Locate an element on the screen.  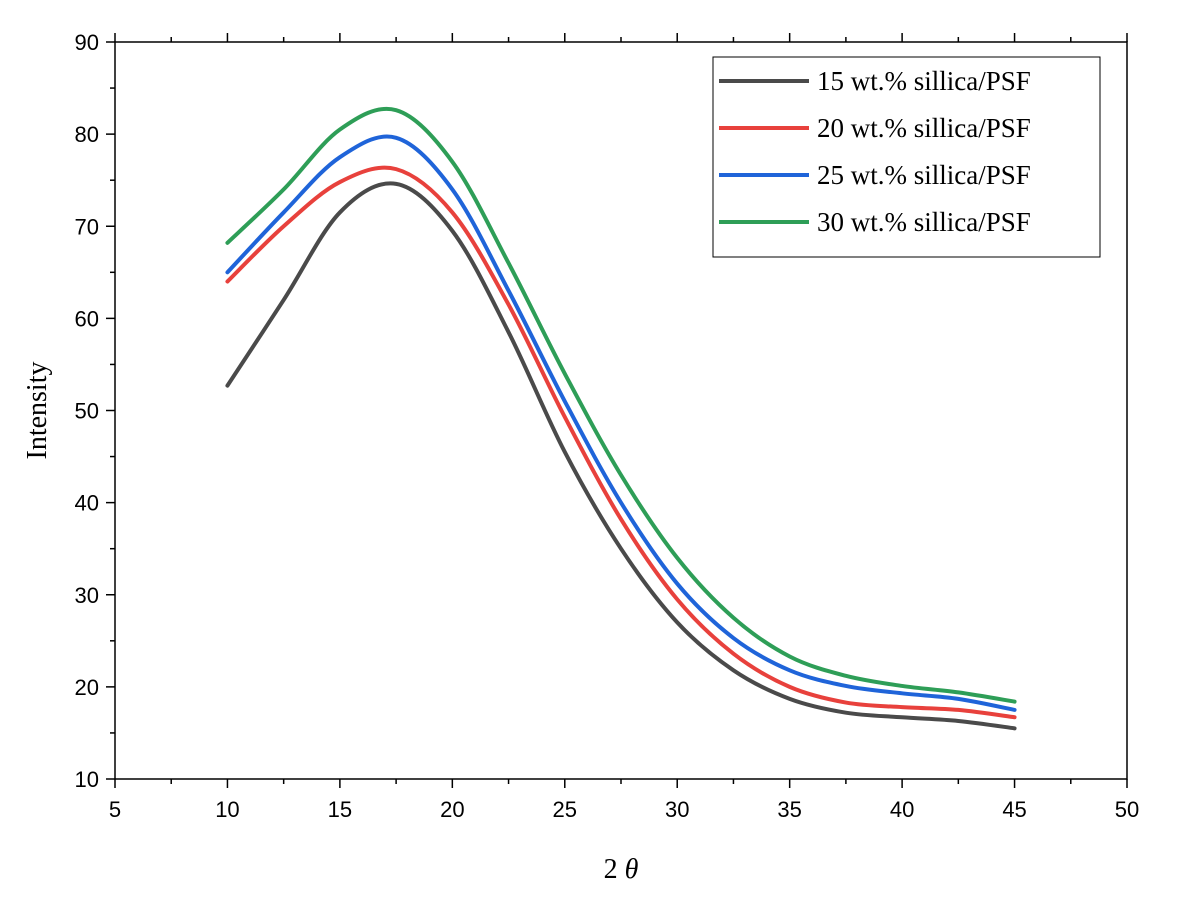
x-tick-label: 15 is located at coordinates (340, 809).